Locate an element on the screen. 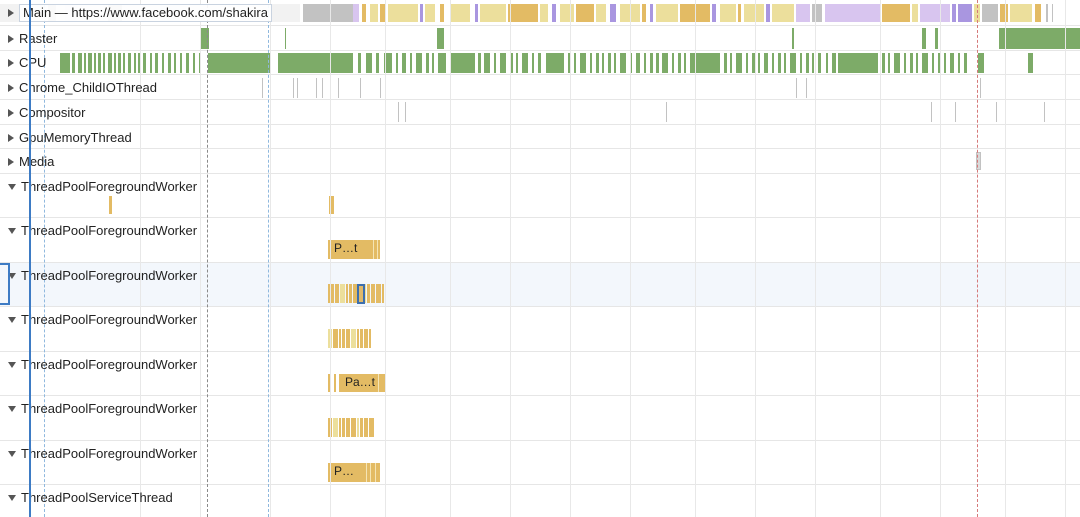 This screenshot has height=517, width=1080. track-raster: Raster is located at coordinates (540, 38).